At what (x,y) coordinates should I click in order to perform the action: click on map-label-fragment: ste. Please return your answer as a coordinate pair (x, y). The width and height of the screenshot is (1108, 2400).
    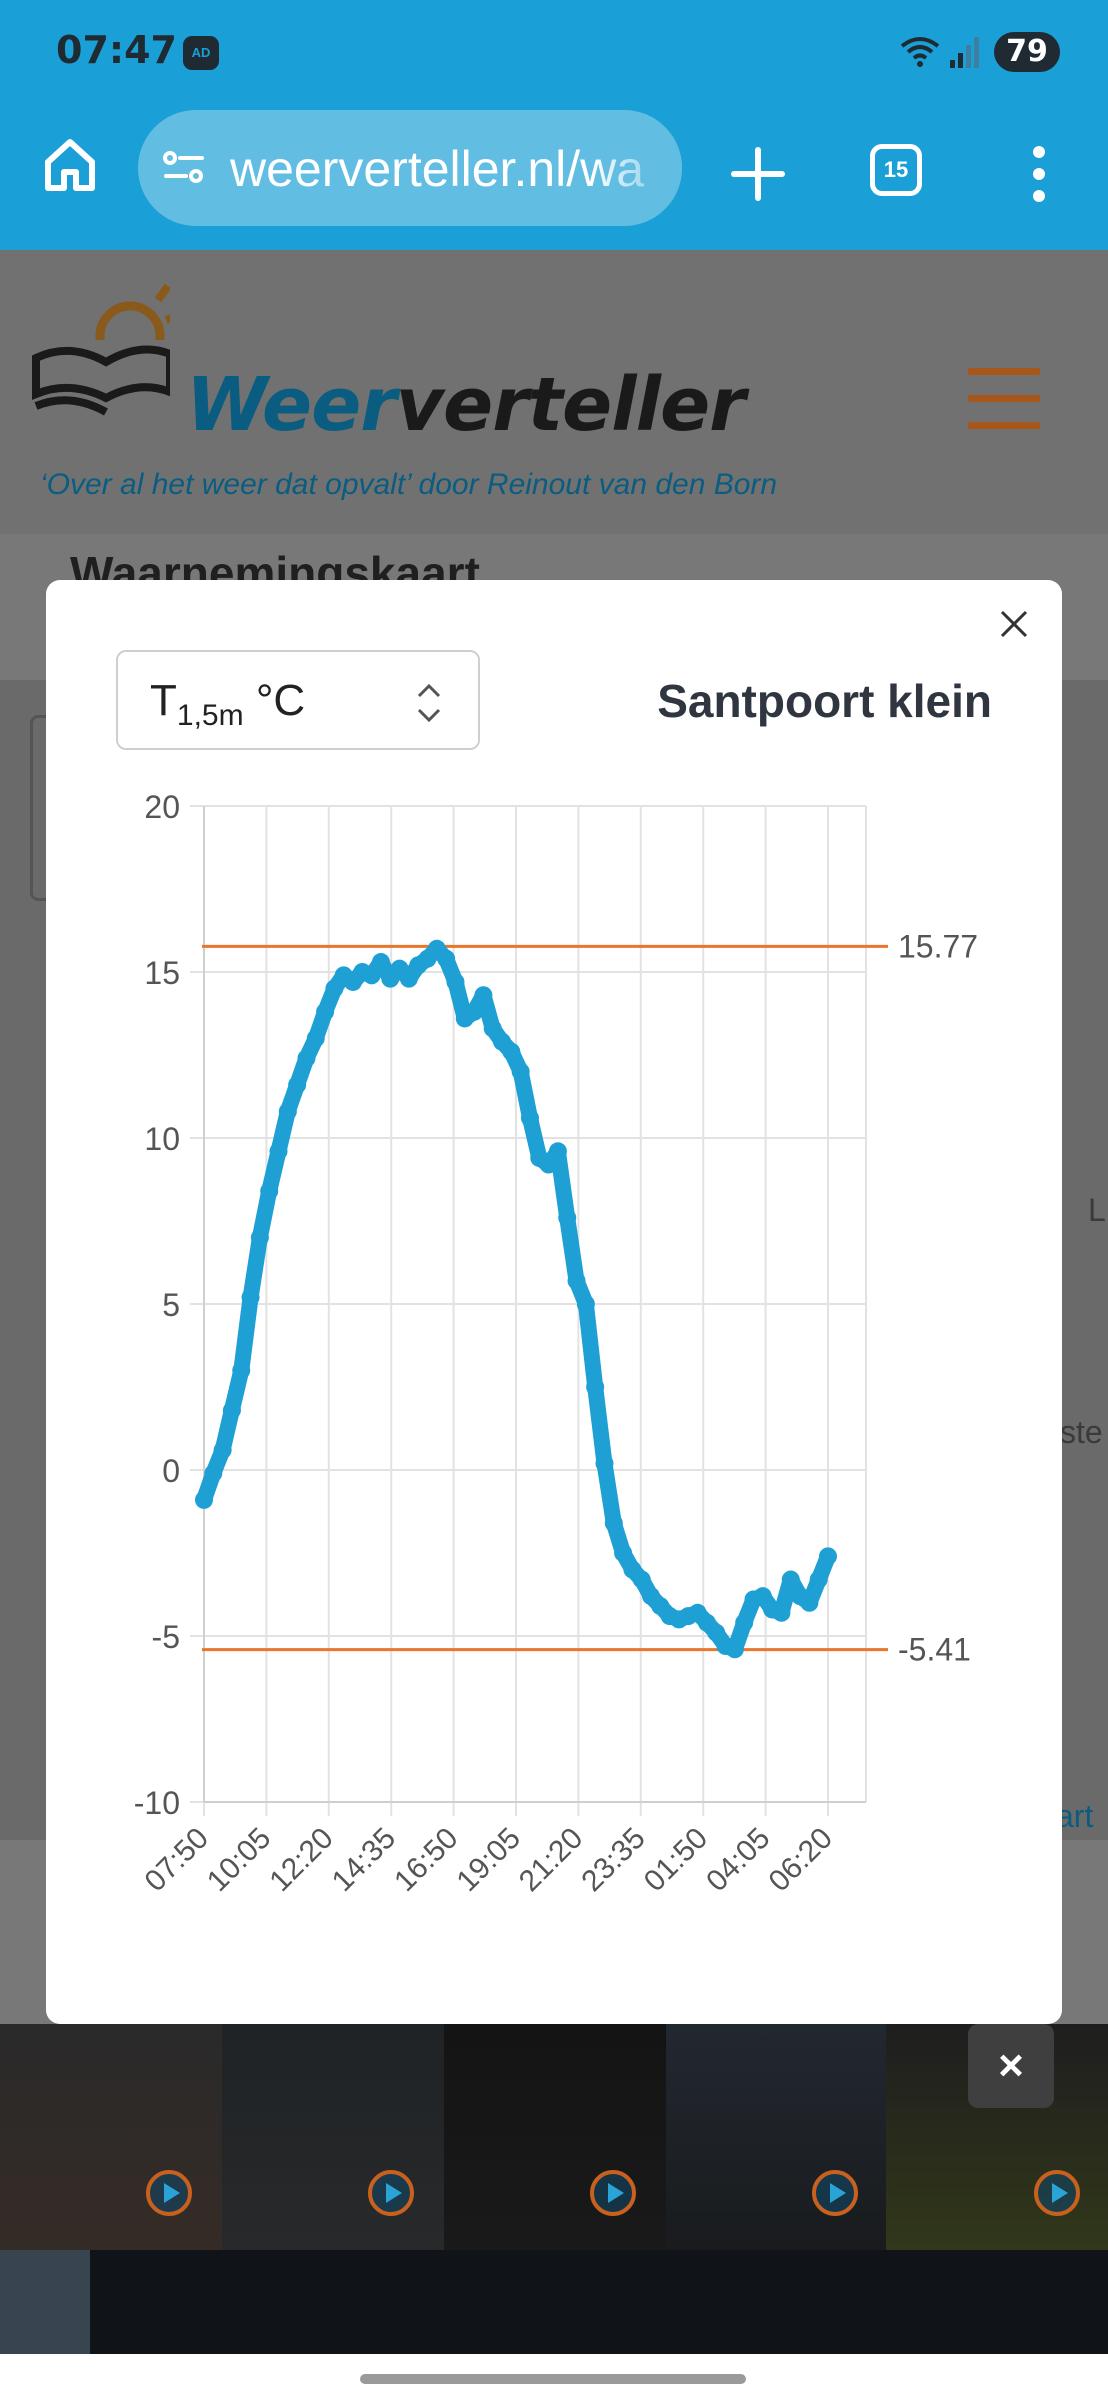
    Looking at the image, I should click on (1081, 1432).